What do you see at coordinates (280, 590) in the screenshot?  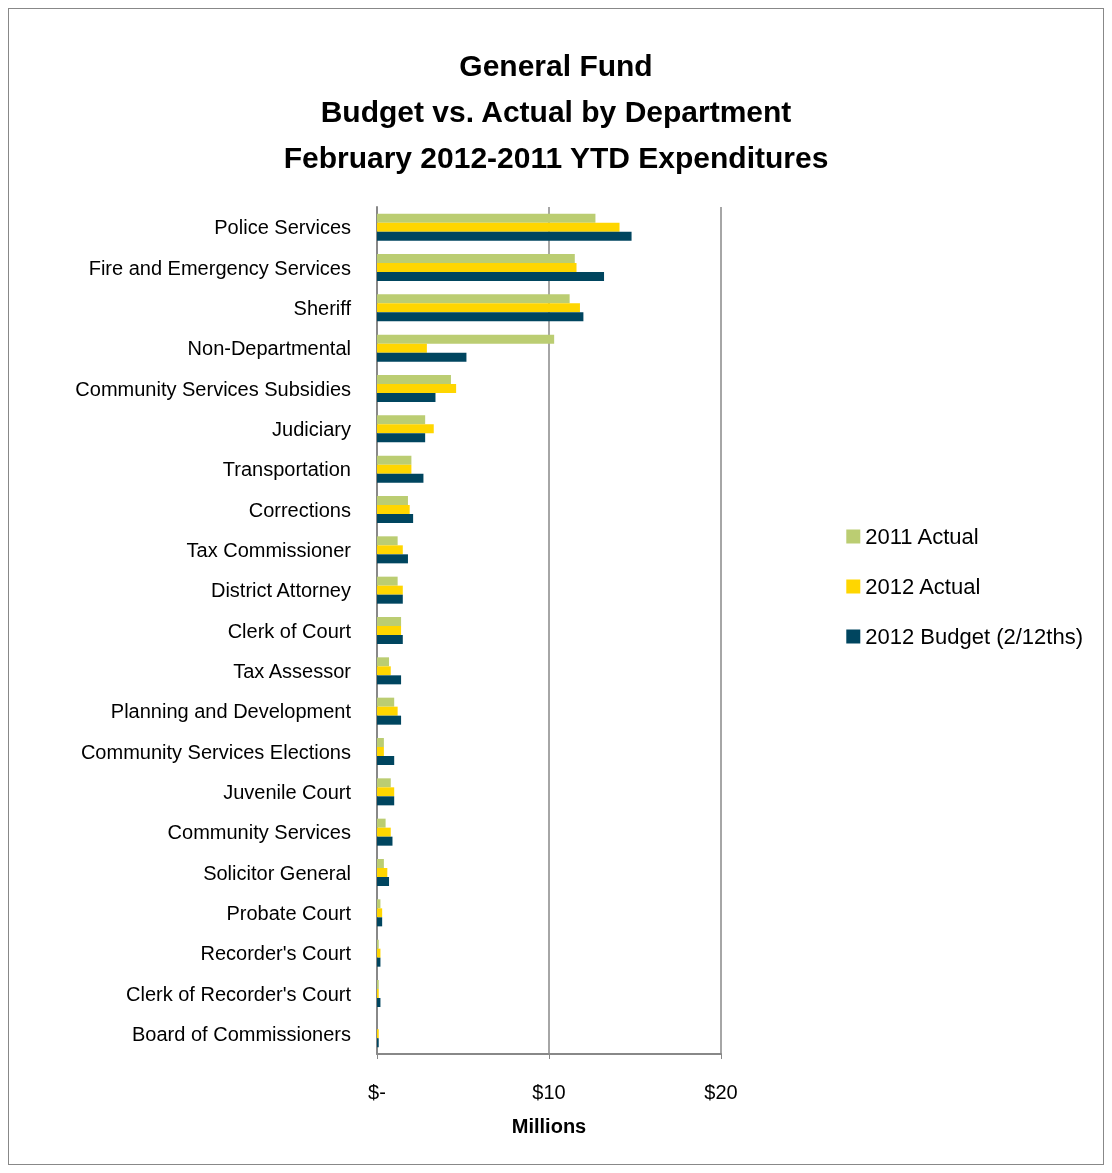 I see `y-tick-label: District Attorney` at bounding box center [280, 590].